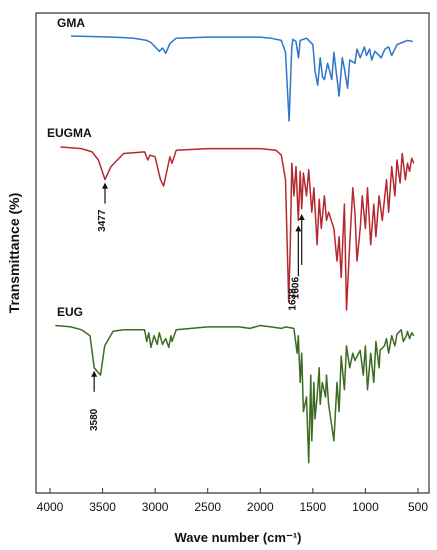 This screenshot has height=550, width=437. Describe the element at coordinates (365, 507) in the screenshot. I see `x-tick-label: 1000` at that location.